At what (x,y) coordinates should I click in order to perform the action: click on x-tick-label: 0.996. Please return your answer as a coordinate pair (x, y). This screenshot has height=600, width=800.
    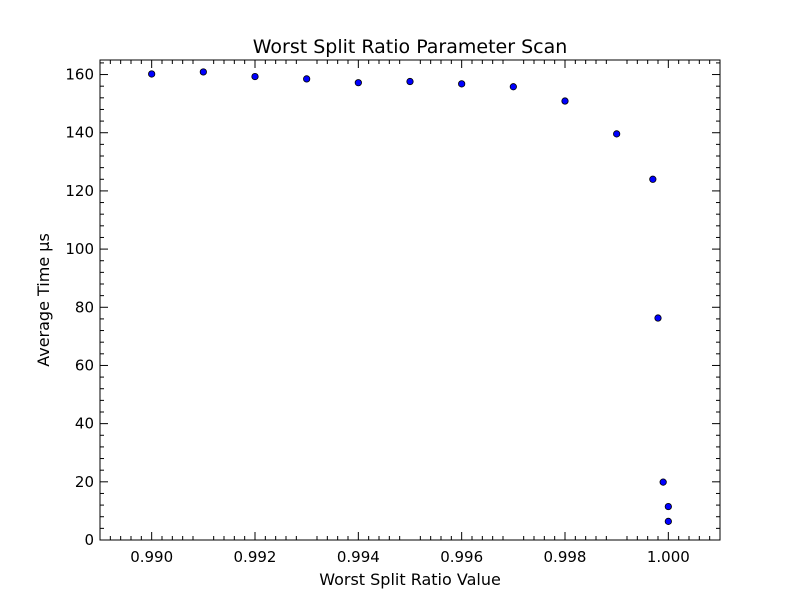
    Looking at the image, I should click on (461, 557).